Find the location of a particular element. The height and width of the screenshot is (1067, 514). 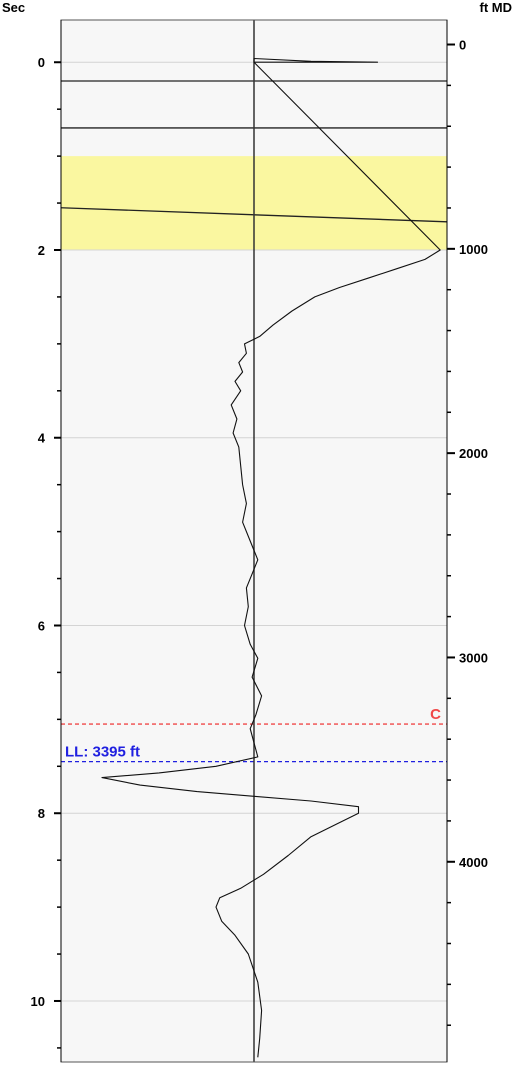

right-tick-label: 0 is located at coordinates (462, 45).